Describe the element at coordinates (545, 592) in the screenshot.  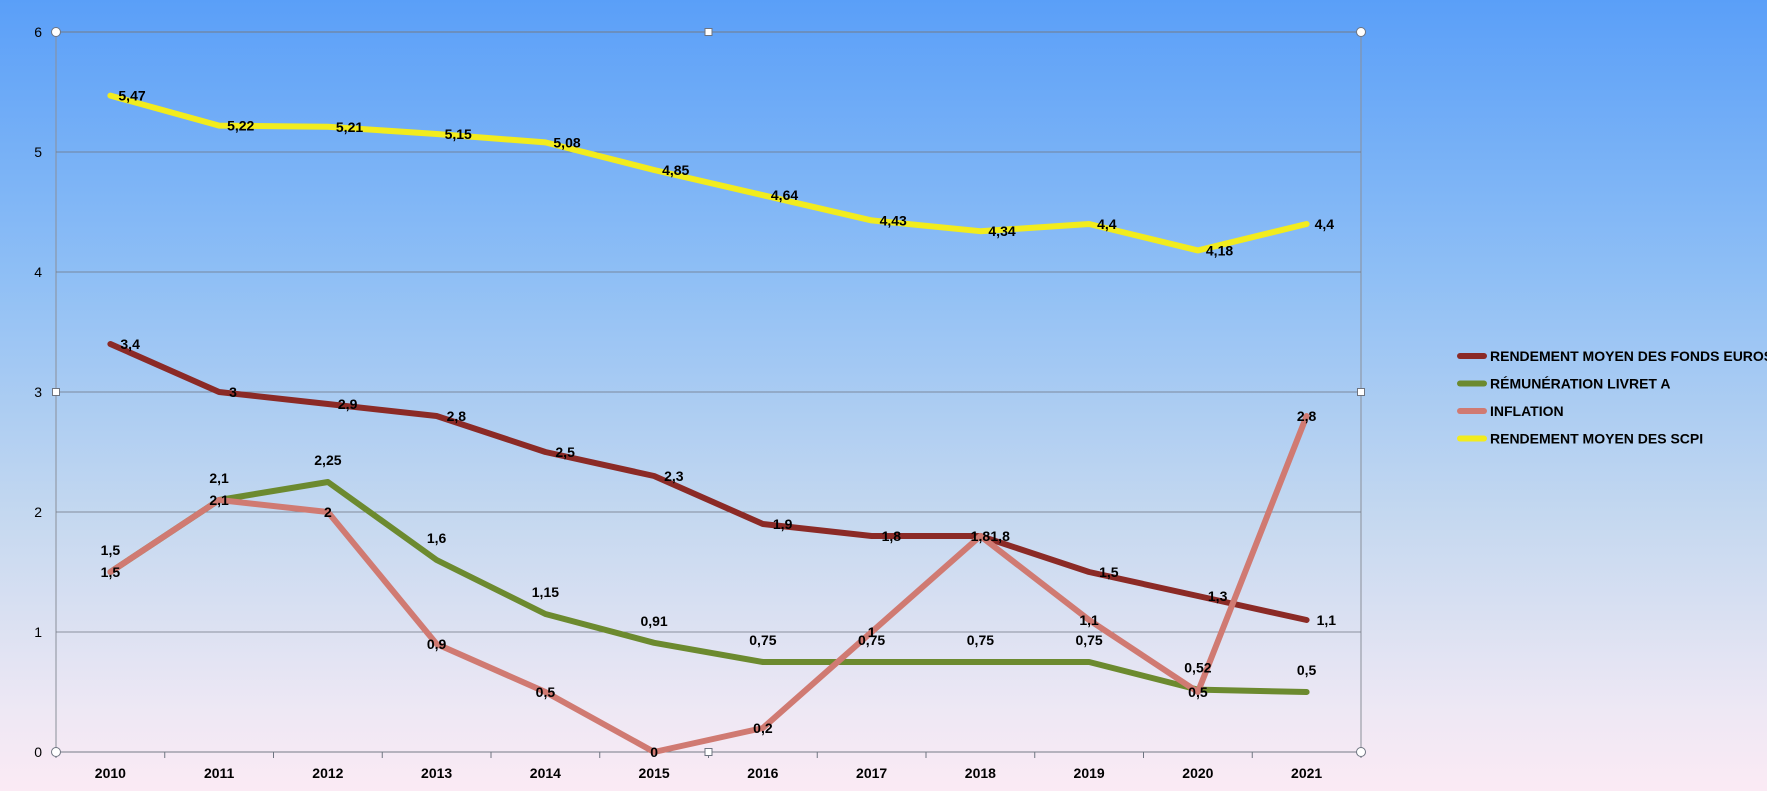
I see `data-label: 1,15` at that location.